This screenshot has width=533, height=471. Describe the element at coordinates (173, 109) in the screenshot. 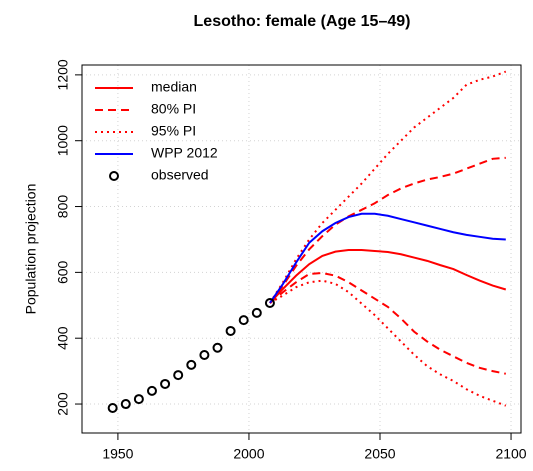

I see `legend-label: 80% PI` at that location.